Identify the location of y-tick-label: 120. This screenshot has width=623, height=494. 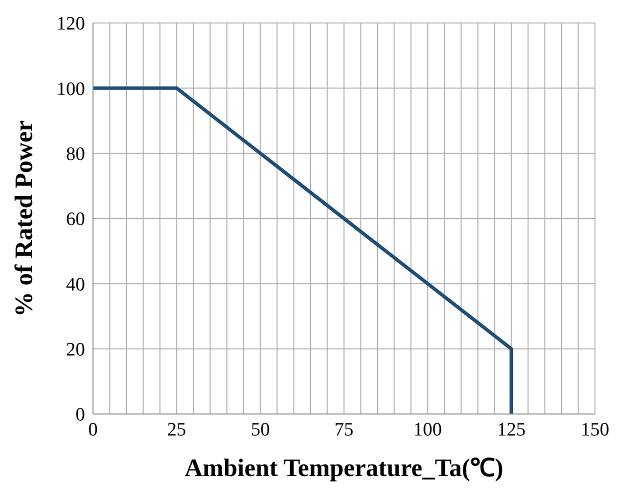
(70, 24).